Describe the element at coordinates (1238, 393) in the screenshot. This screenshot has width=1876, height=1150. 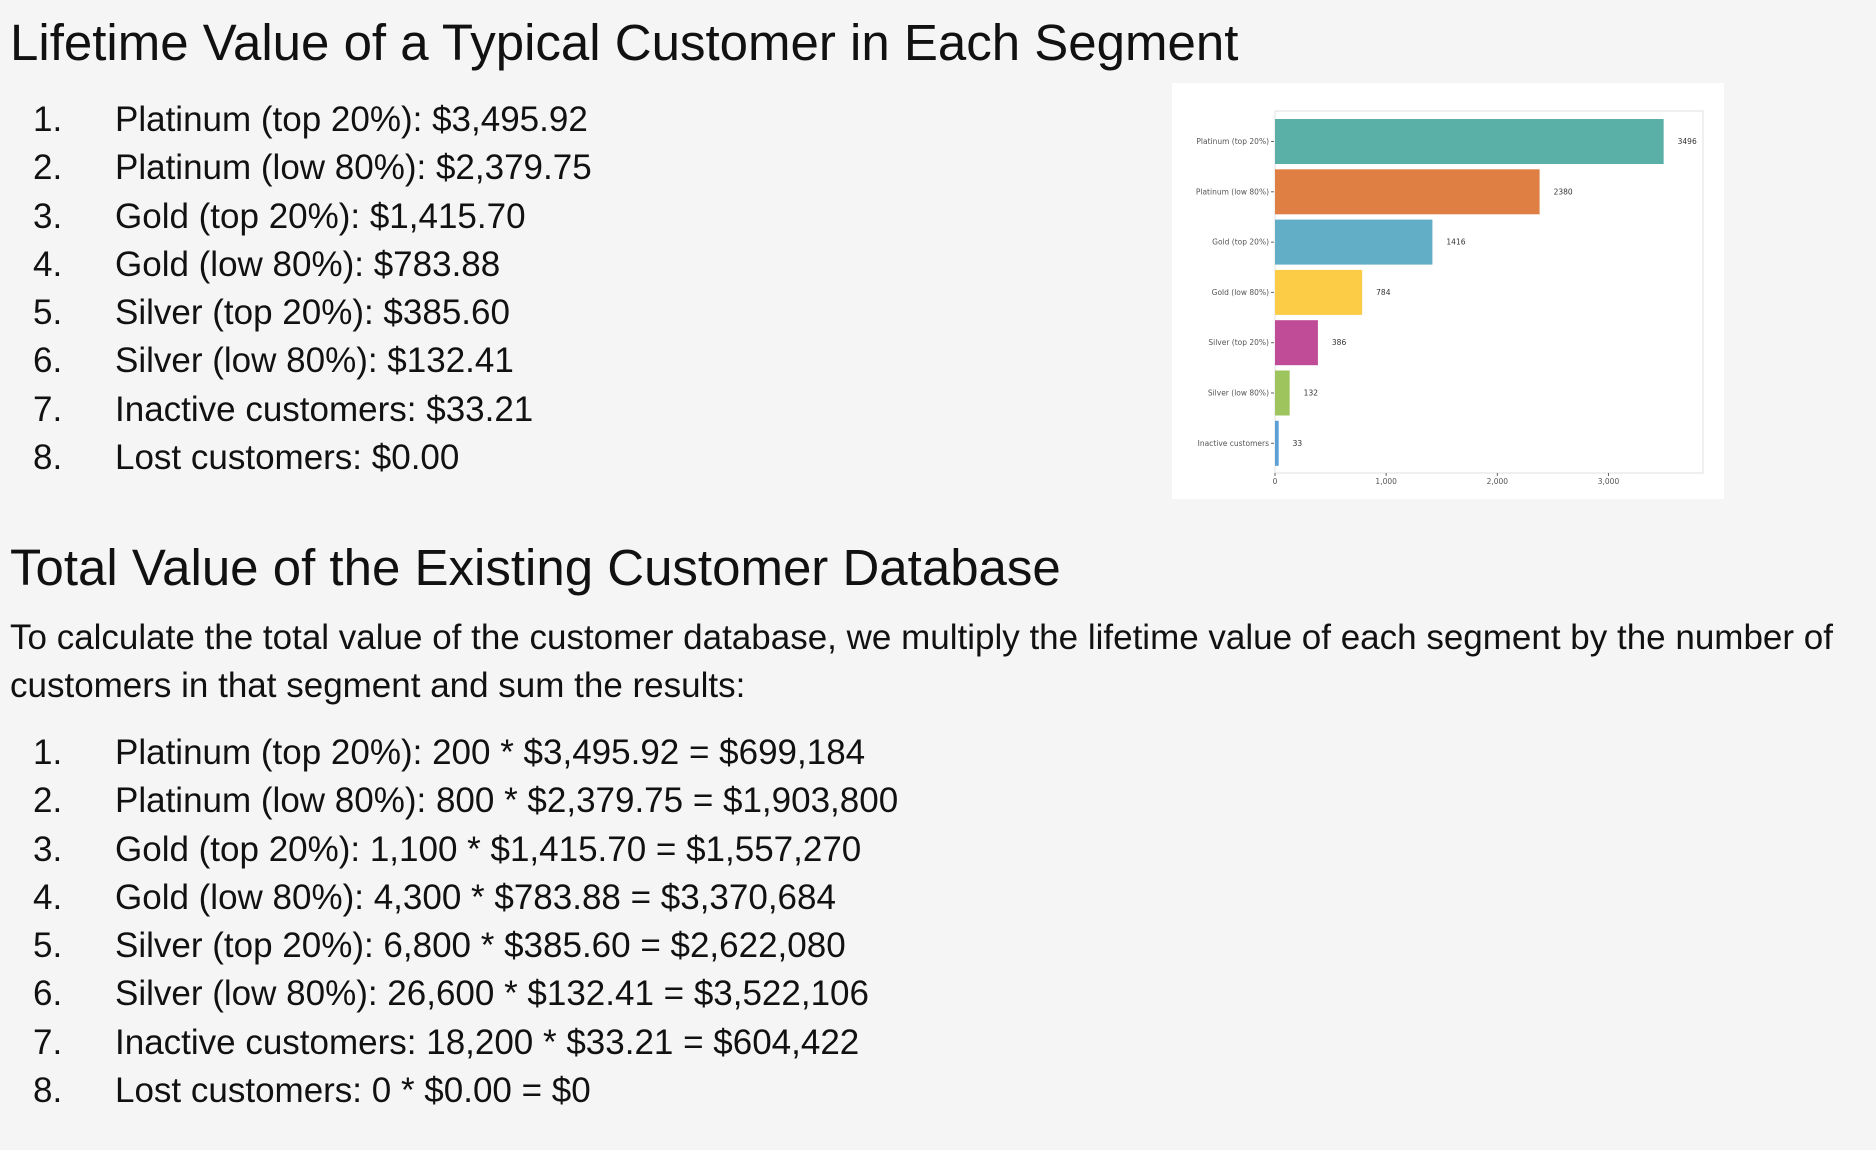
I see `y-tick-label: Silver (low 80%)` at that location.